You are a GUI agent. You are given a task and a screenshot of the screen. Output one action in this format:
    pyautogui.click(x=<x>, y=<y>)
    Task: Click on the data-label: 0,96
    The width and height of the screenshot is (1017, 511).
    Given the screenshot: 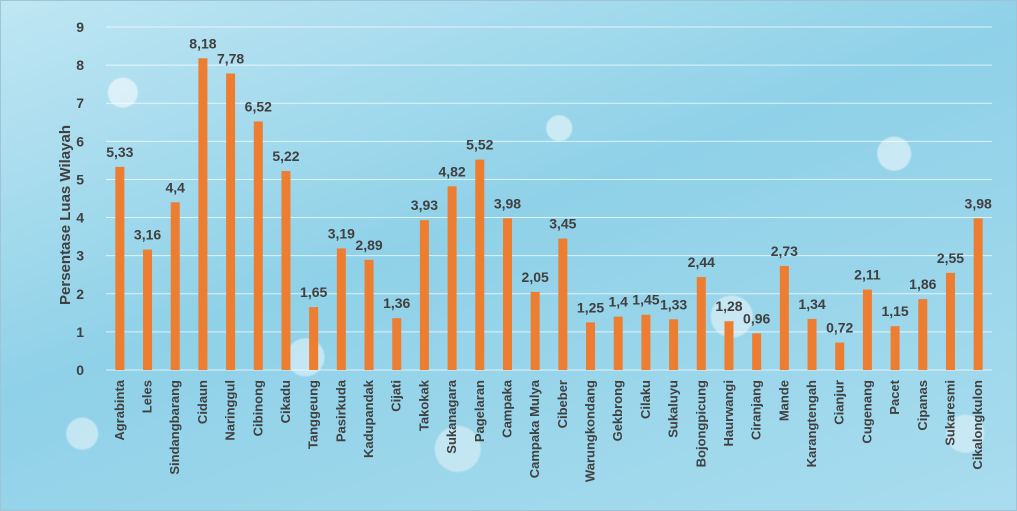 What is the action you would take?
    pyautogui.click(x=756, y=318)
    